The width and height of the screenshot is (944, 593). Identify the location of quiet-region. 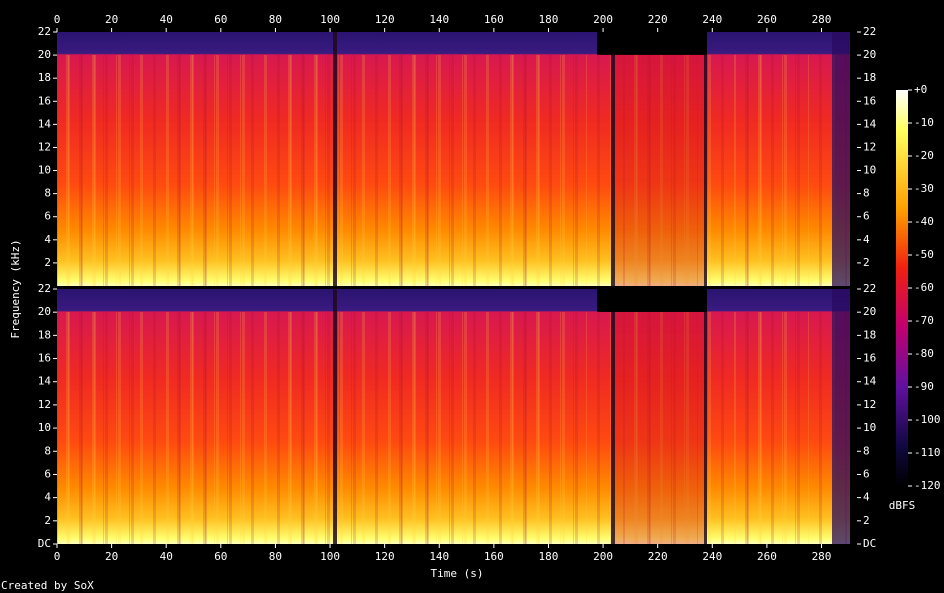
(659, 427).